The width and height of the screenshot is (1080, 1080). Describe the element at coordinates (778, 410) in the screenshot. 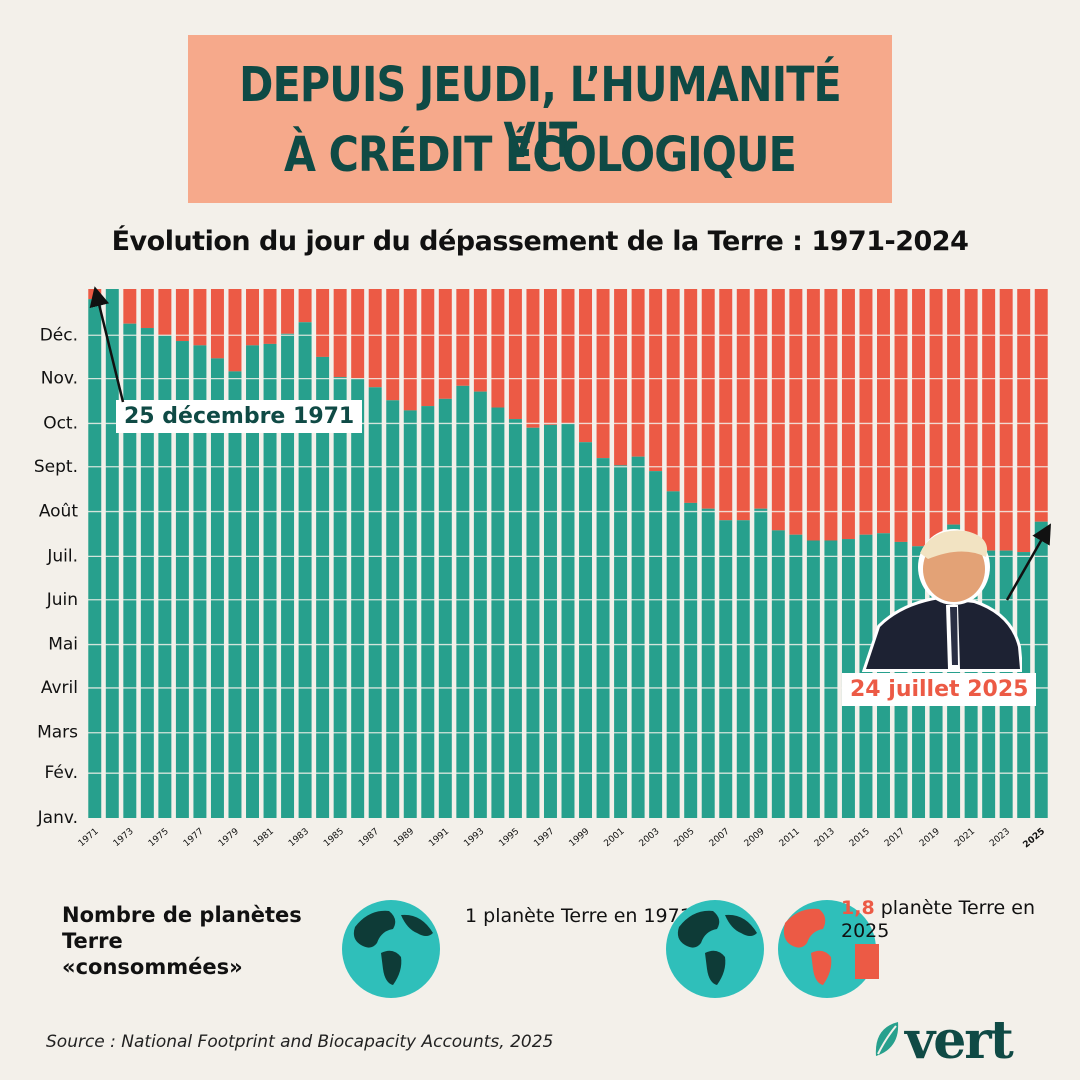

I see `bar-remainder-2010` at that location.